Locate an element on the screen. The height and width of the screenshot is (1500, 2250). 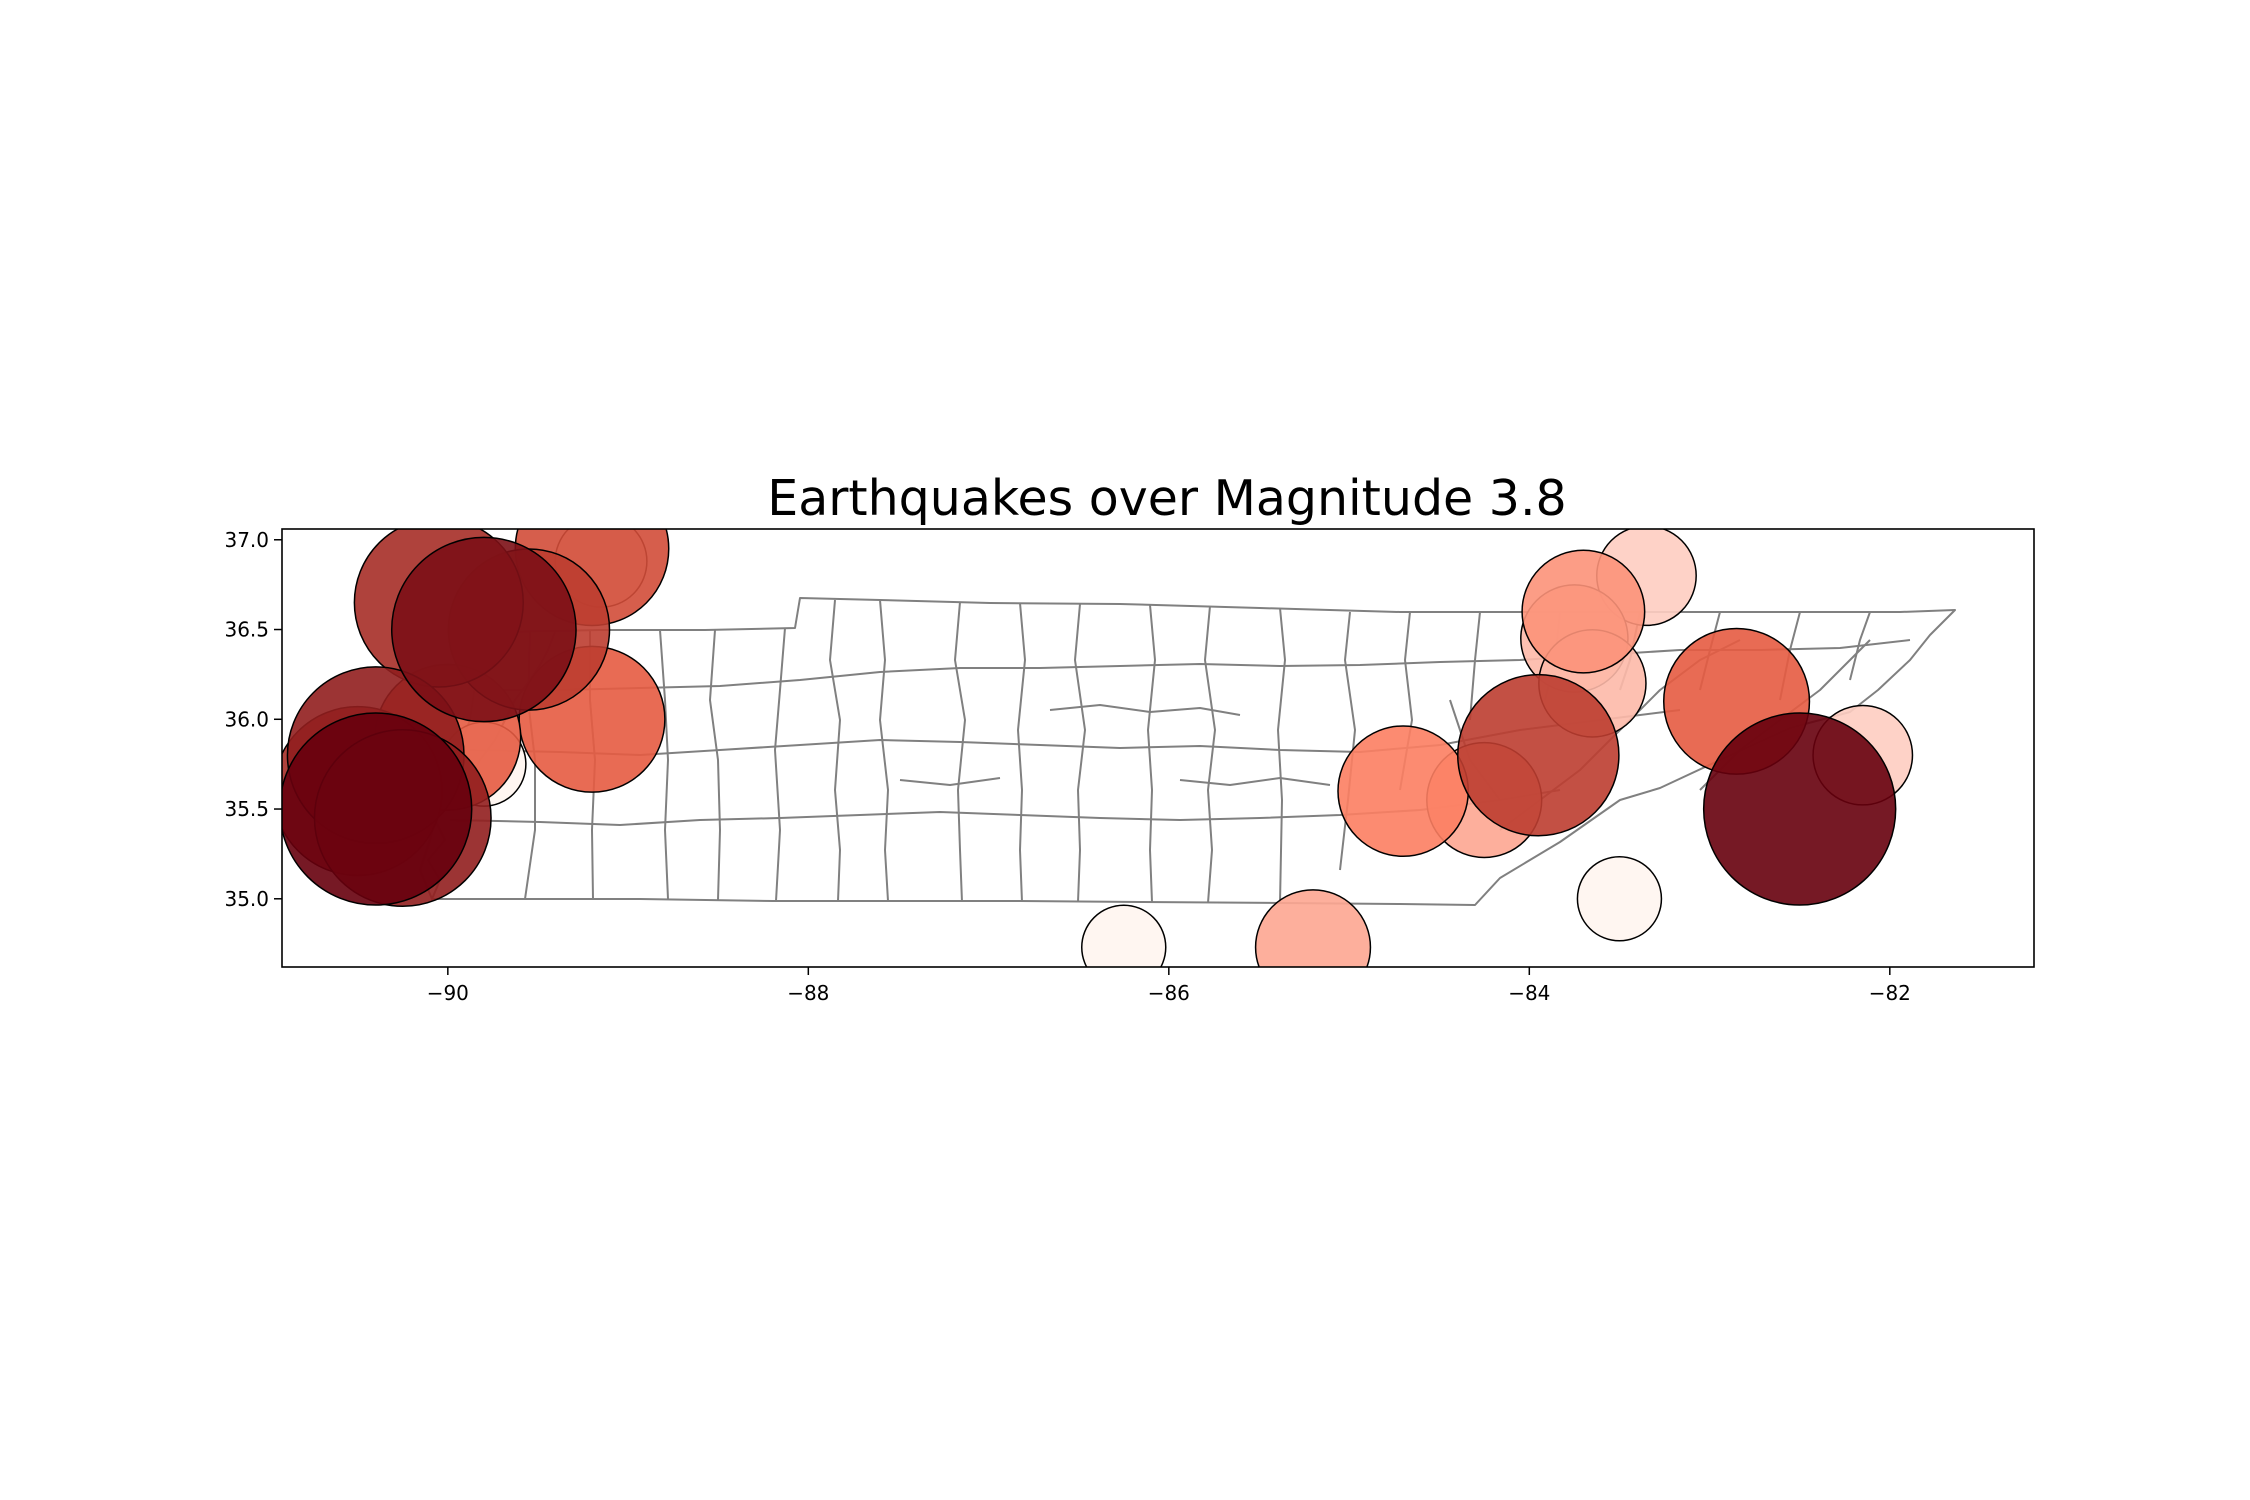
y-tick-label: 35.0 is located at coordinates (246, 899).